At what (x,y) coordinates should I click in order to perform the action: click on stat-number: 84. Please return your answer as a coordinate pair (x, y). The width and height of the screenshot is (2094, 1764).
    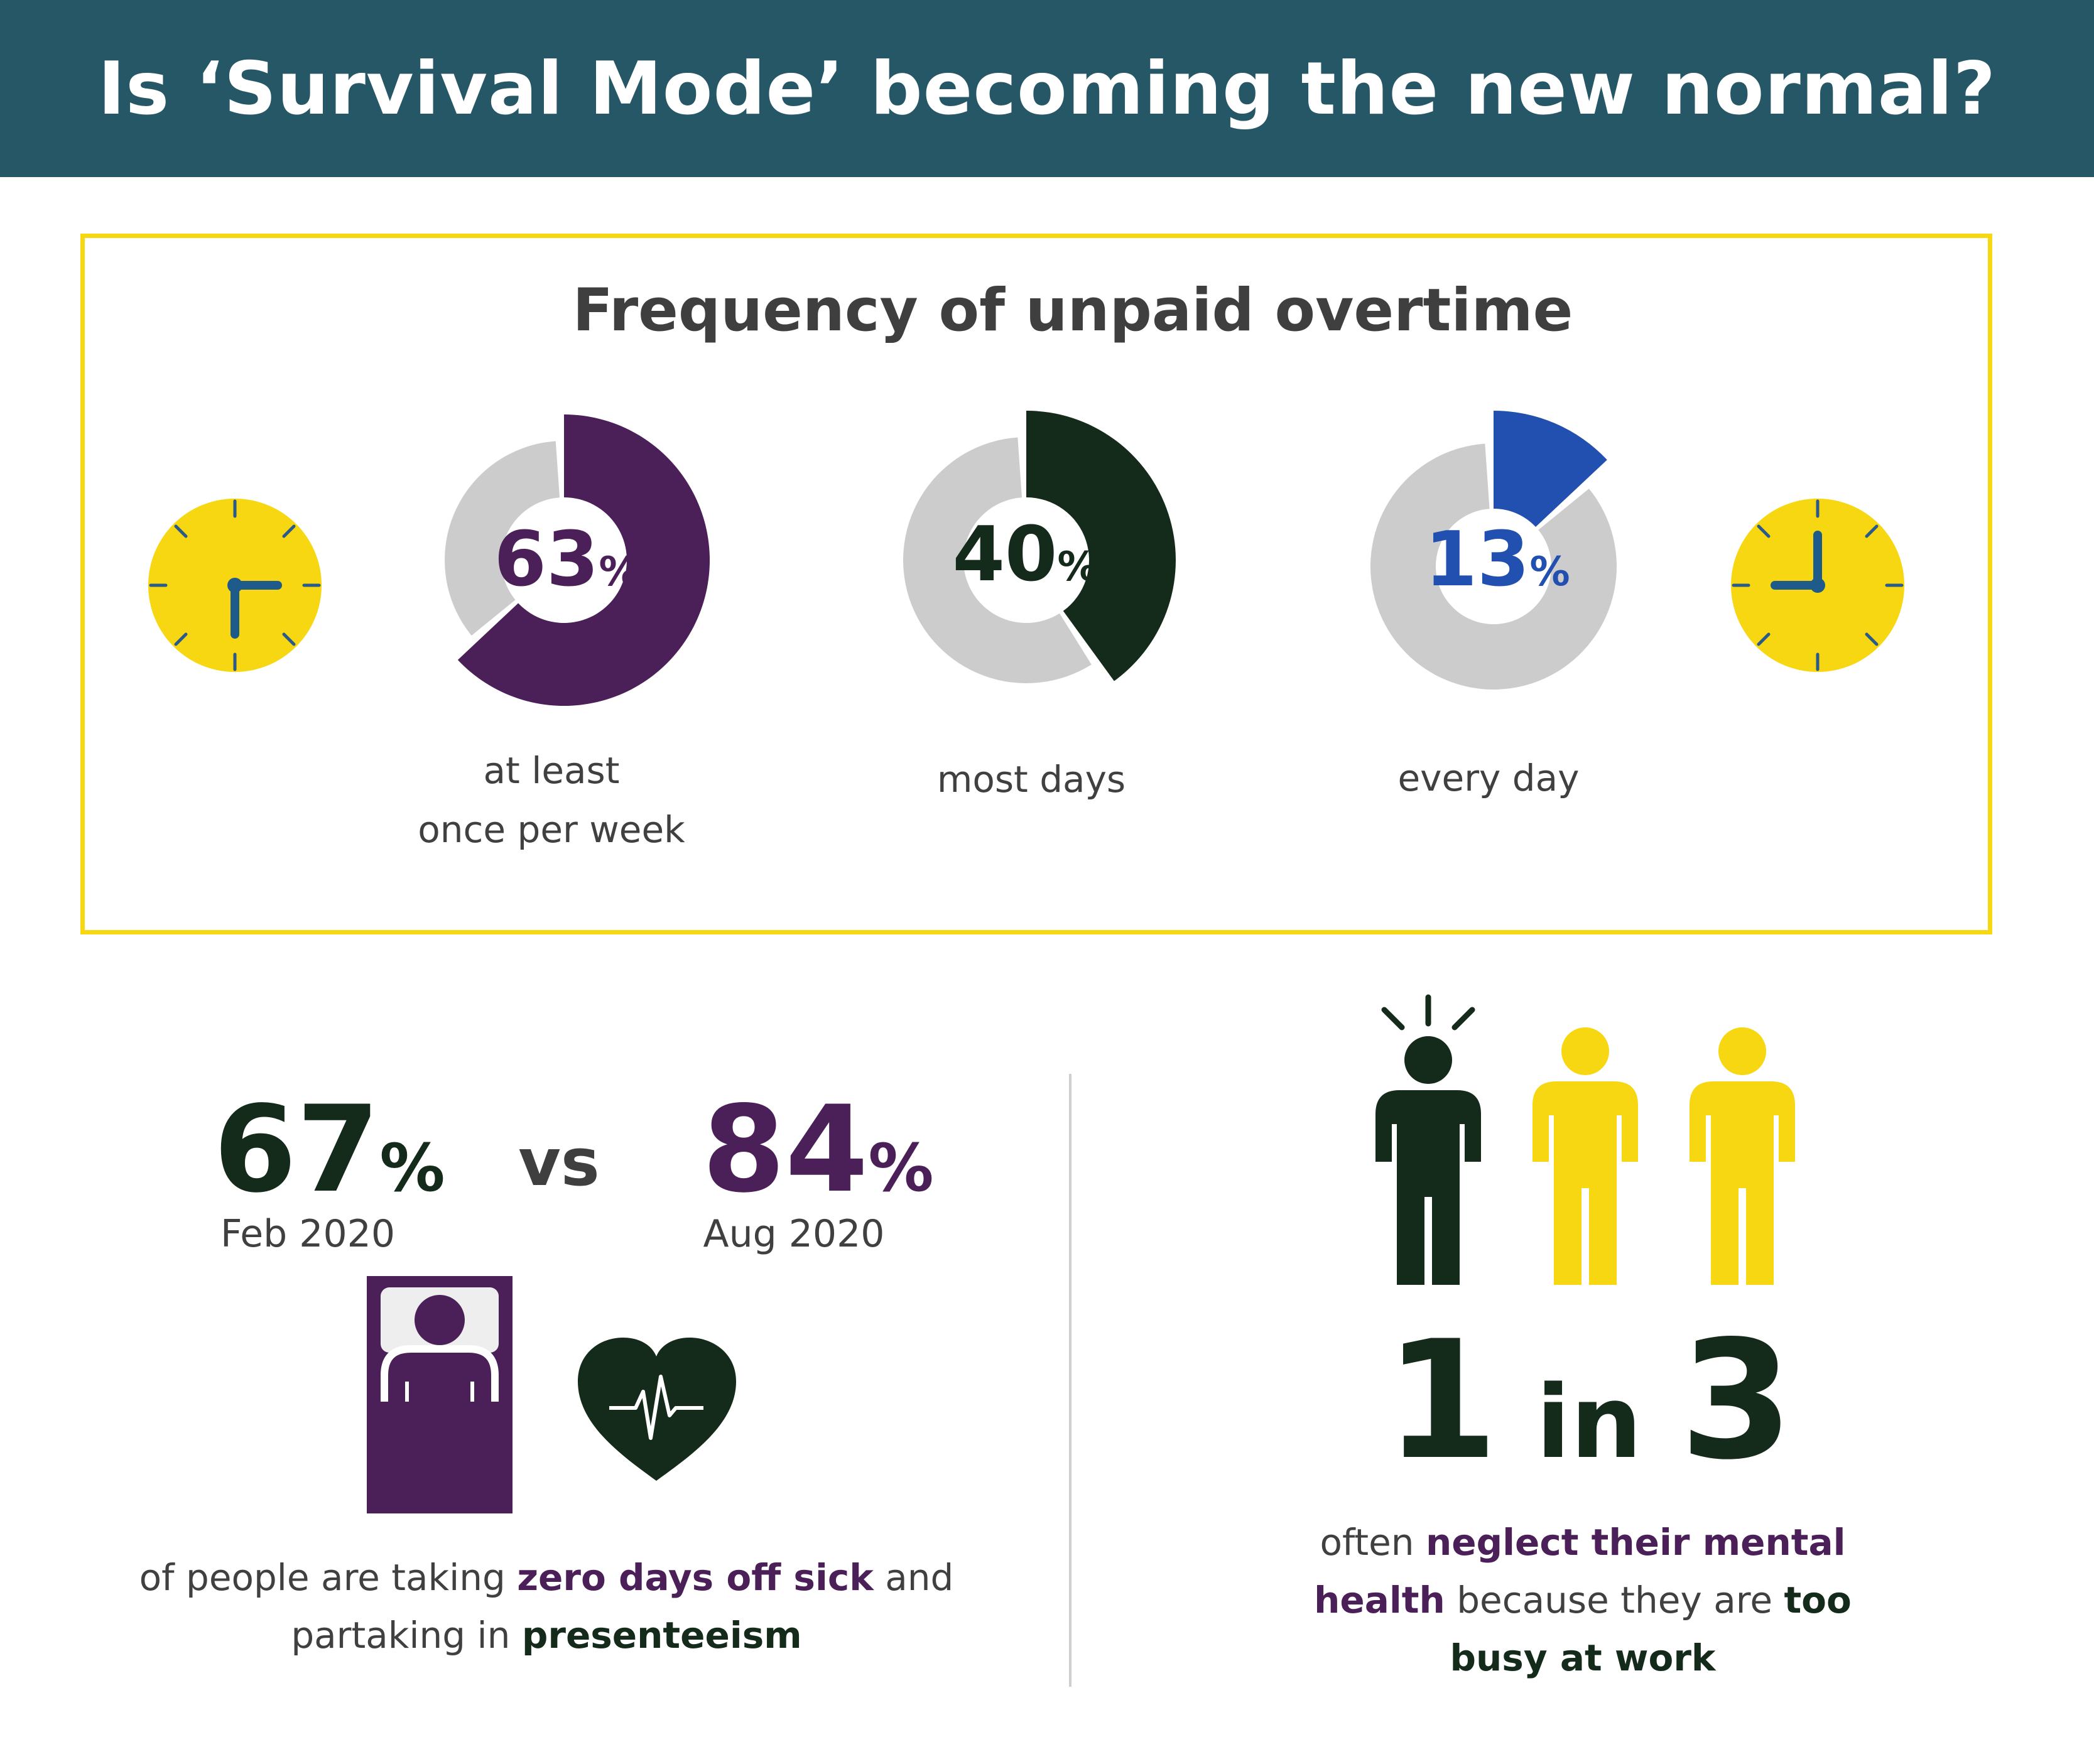
    Looking at the image, I should click on (785, 1150).